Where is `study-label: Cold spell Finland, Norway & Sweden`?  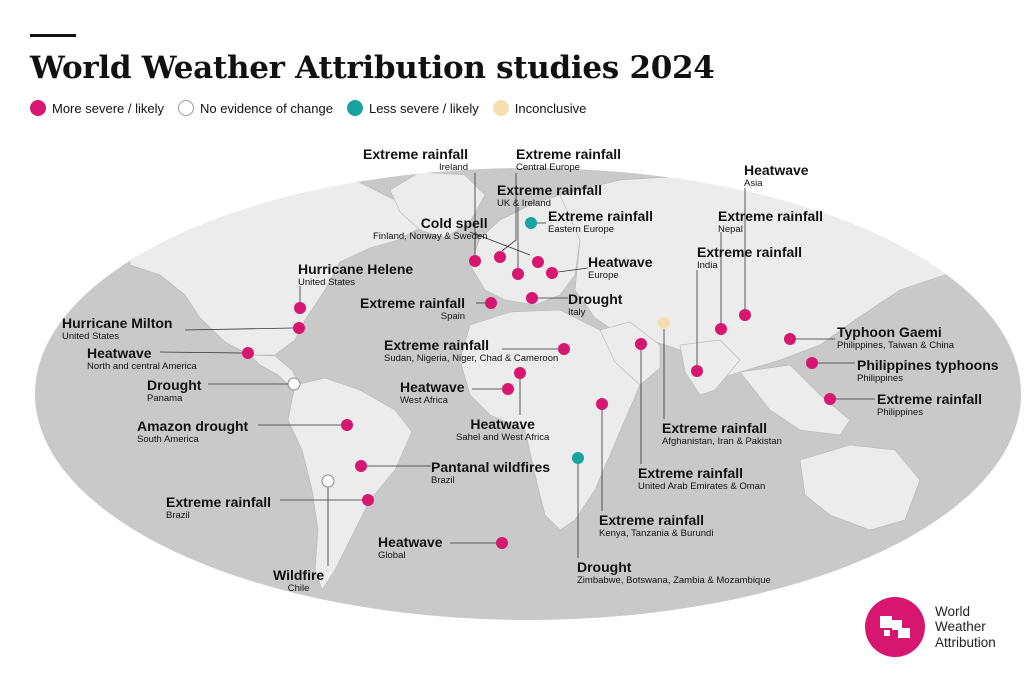
study-label: Cold spell Finland, Norway & Sweden is located at coordinates (430, 229).